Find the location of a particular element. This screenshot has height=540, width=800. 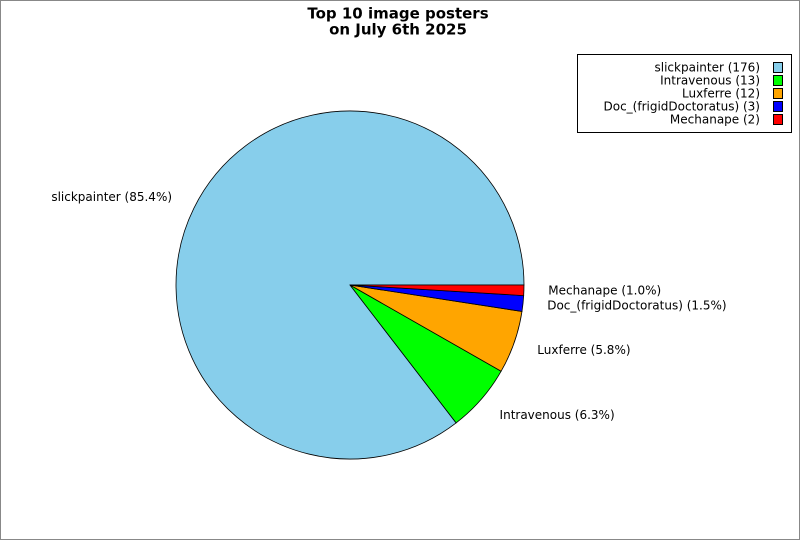

slice-label: Intravenous (6.3%) is located at coordinates (557, 415).